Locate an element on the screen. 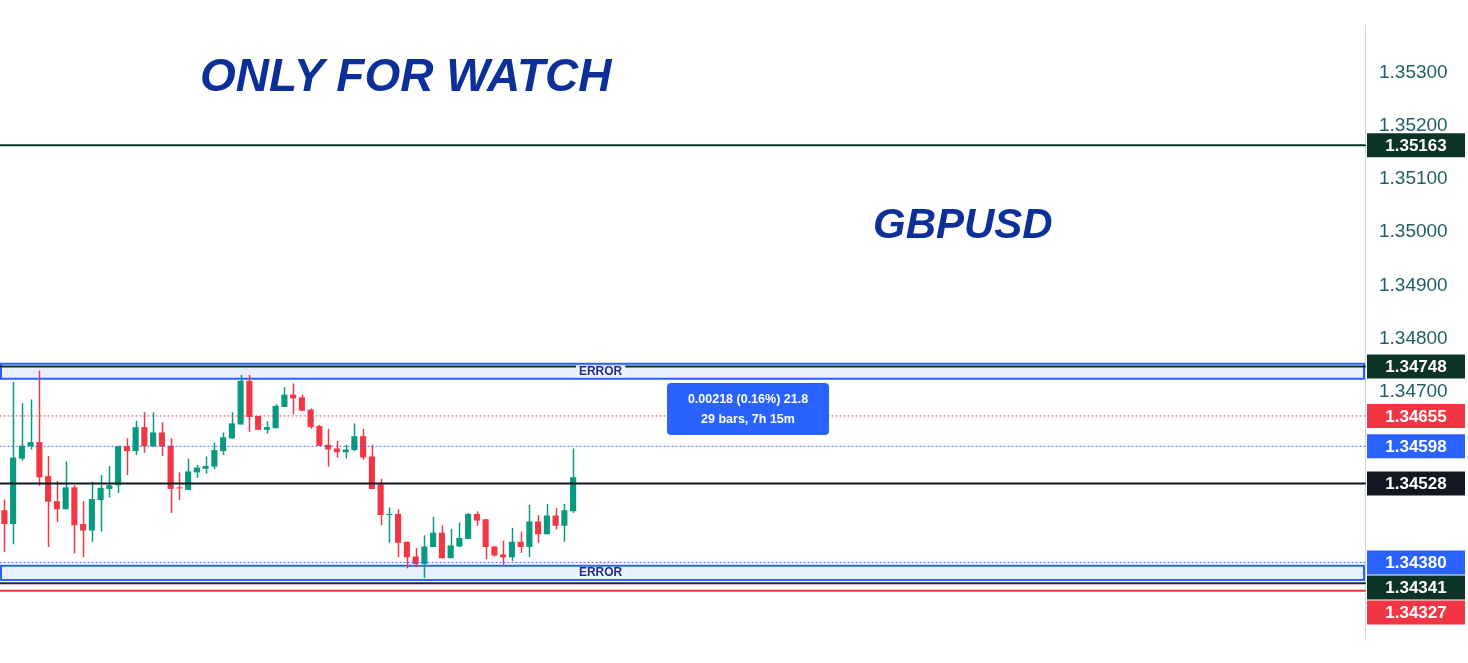 This screenshot has width=1468, height=663. y-tick-label: 1.34700 is located at coordinates (1413, 391).